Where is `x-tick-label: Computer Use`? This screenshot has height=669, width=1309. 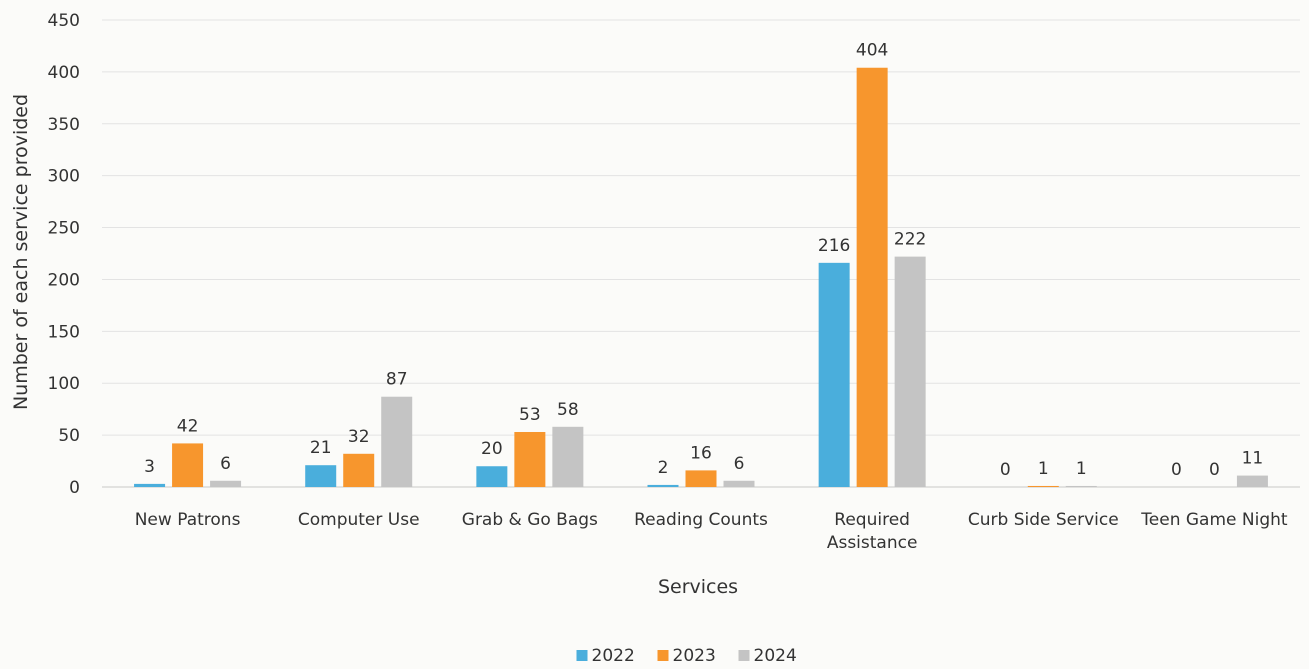 x-tick-label: Computer Use is located at coordinates (359, 520).